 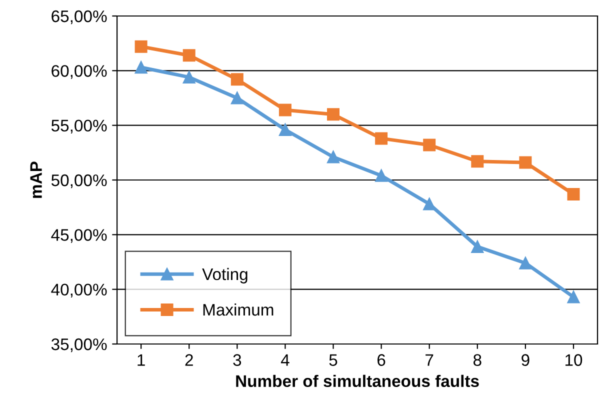 What do you see at coordinates (79, 181) in the screenshot?
I see `y-tick-label: 50,00%` at bounding box center [79, 181].